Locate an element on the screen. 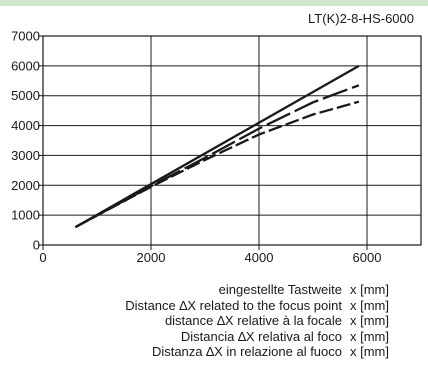 The height and width of the screenshot is (369, 428). legend-unit-en: x [mm] is located at coordinates (369, 305).